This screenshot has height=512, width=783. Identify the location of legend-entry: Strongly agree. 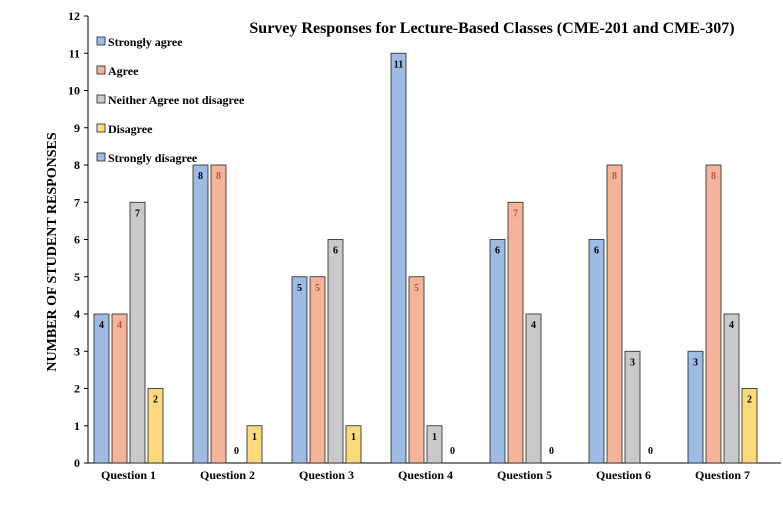
(145, 42).